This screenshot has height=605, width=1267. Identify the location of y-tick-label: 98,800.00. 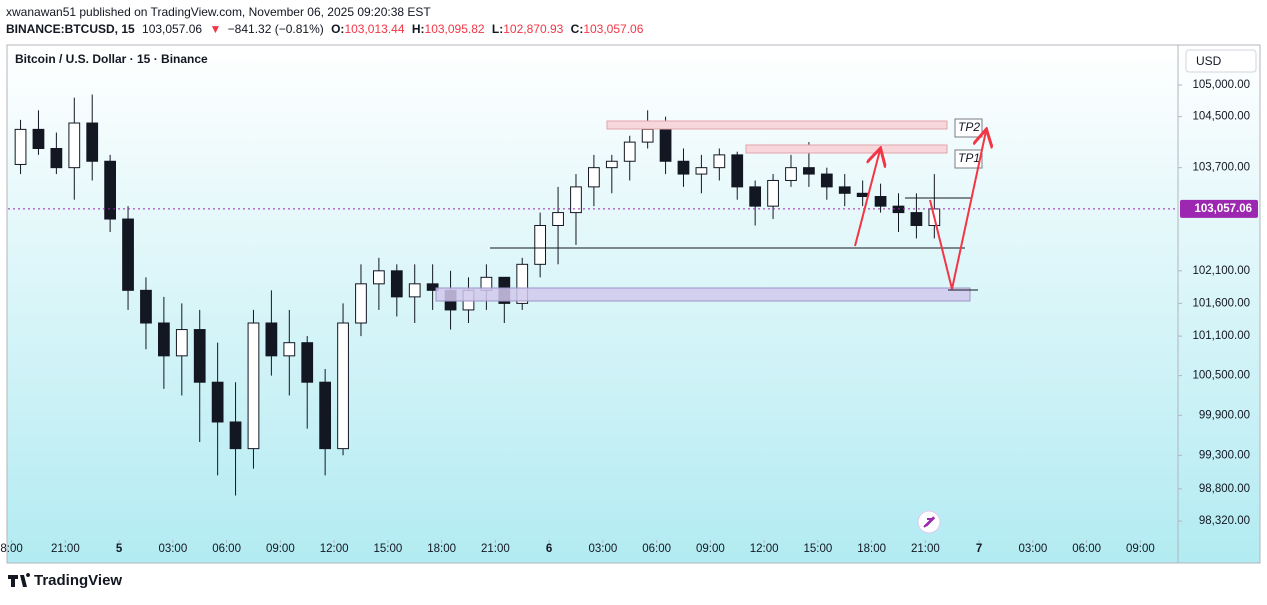
(1224, 489).